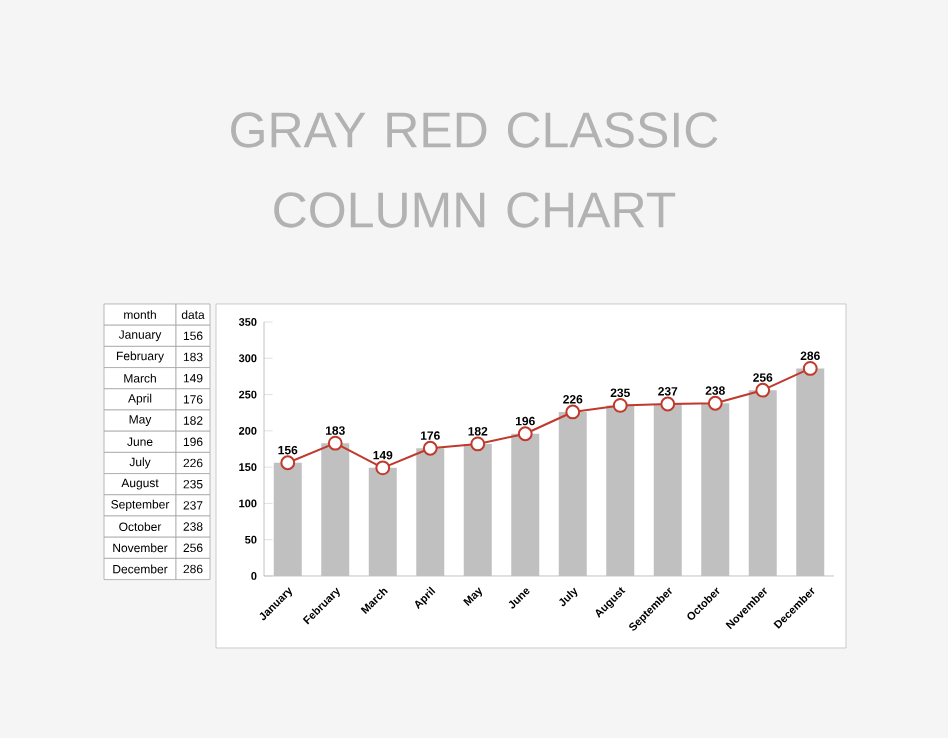 The width and height of the screenshot is (948, 738). Describe the element at coordinates (474, 170) in the screenshot. I see `chart-title: GRAY RED CLASSIC COLUMN CHART` at that location.